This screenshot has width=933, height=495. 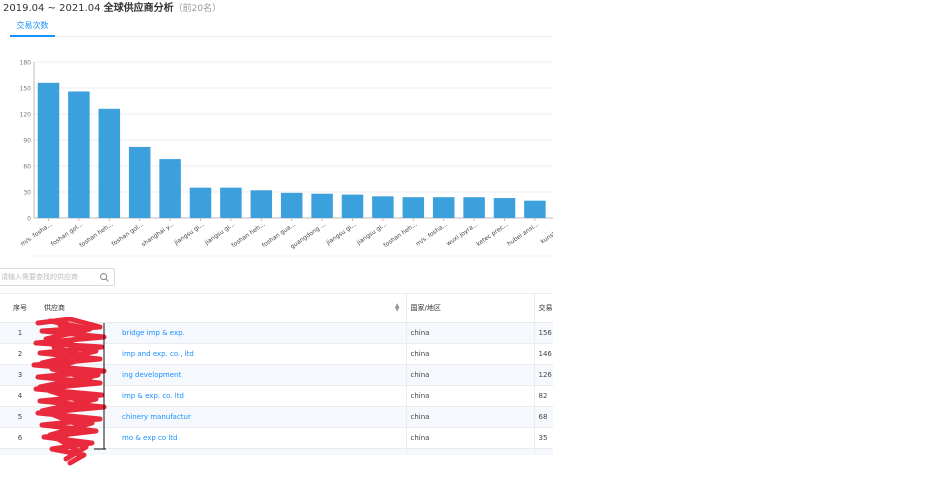 I want to click on row-count, so click(x=543, y=451).